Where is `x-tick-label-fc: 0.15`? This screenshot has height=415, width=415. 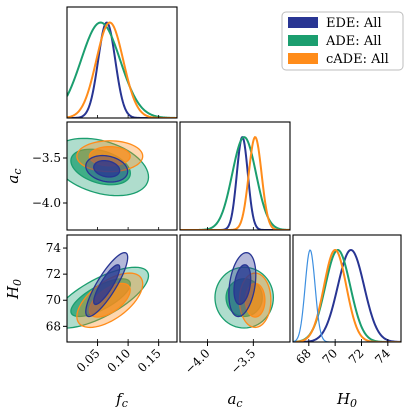
x-tick-label-fc: 0.15 is located at coordinates (149, 360).